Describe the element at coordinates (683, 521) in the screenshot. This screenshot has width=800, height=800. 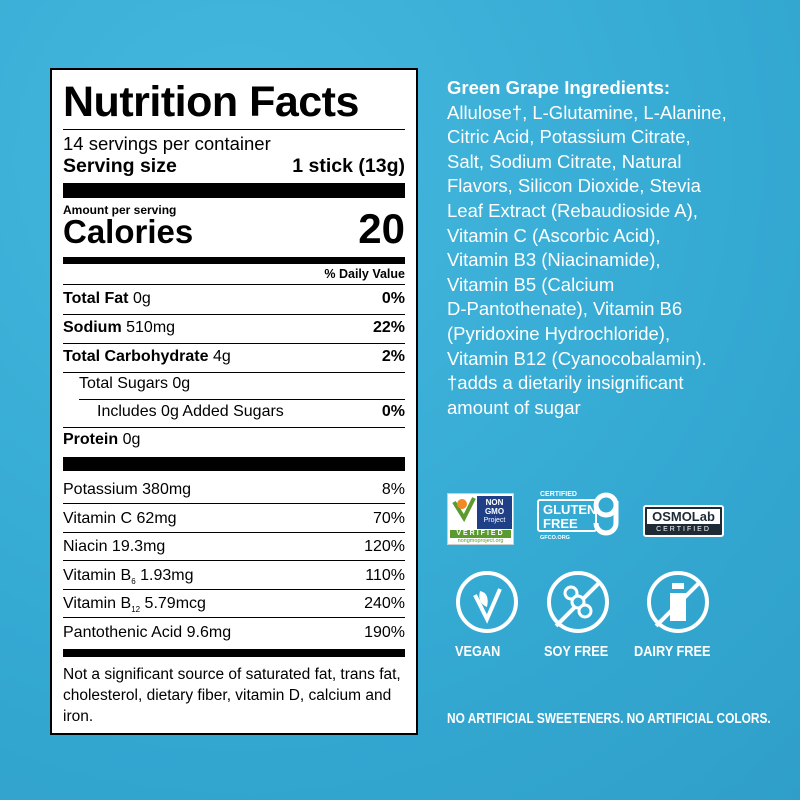
I see `osmolab-certified-badge: OSMOLab CERTIFIED` at that location.